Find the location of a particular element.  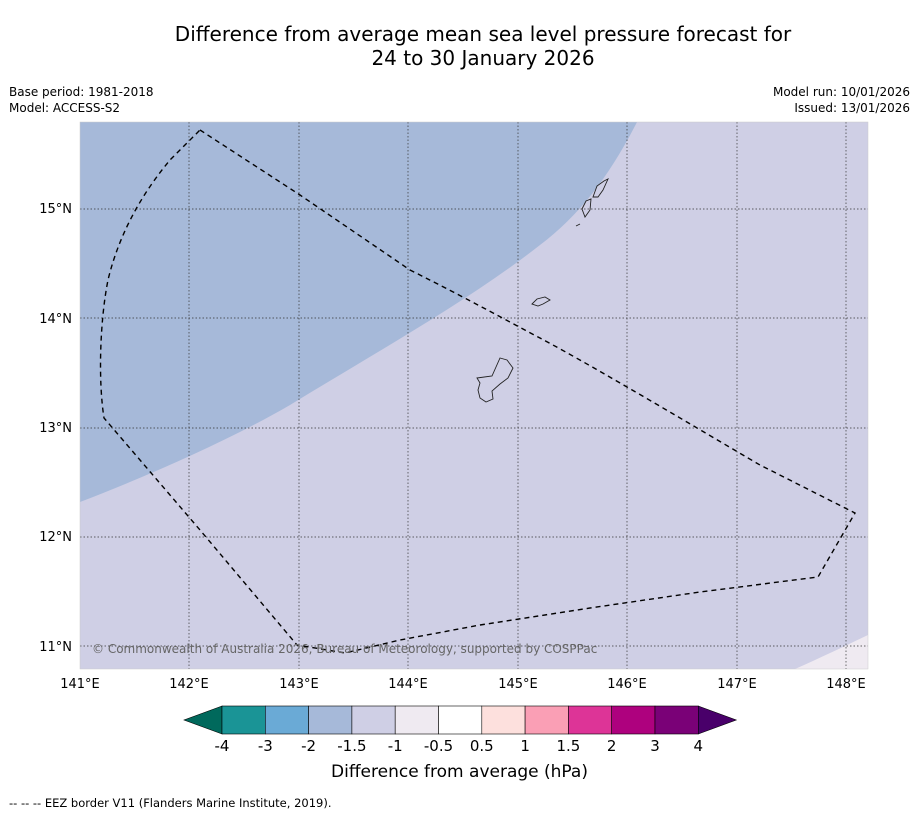

meta-left: Base period: 1981-2018 Model: ACCESS-S2 is located at coordinates (81, 100).